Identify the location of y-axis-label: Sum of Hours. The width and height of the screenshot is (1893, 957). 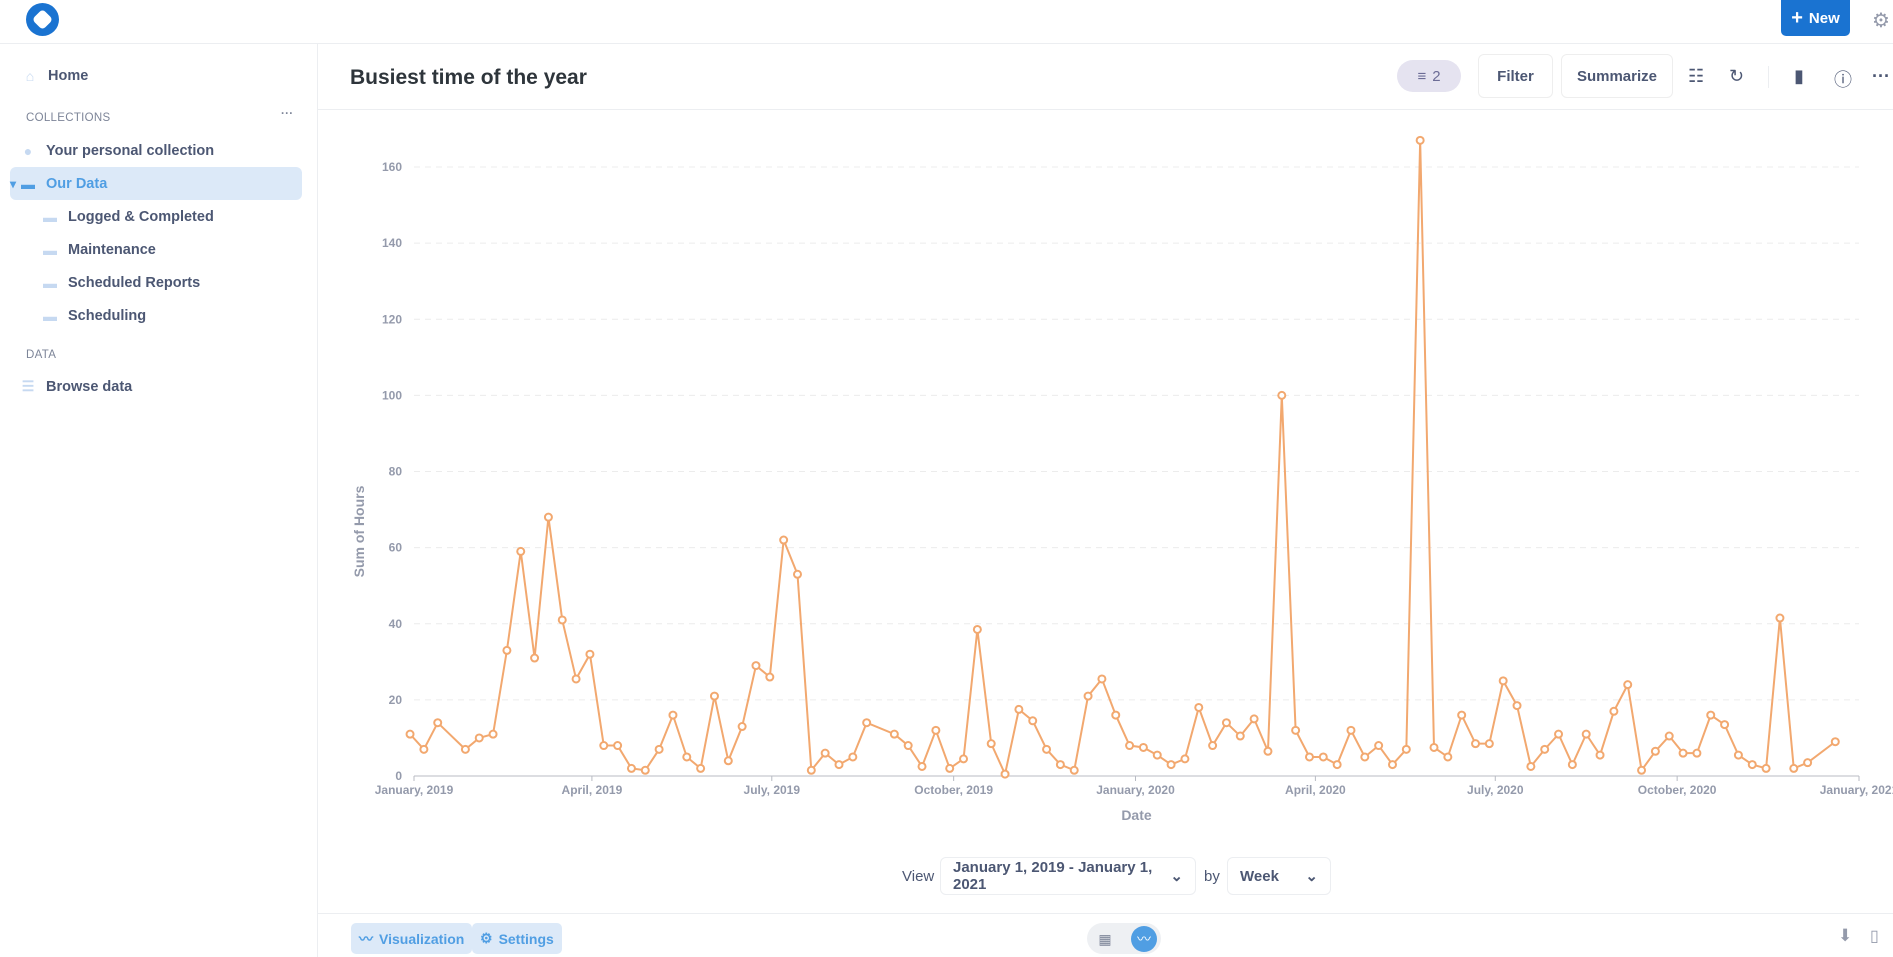
(359, 531).